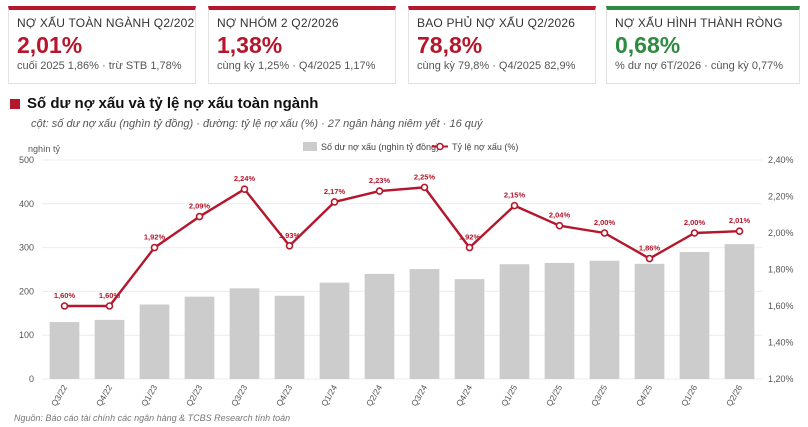 The image size is (808, 427). I want to click on y-tick-label: 100, so click(26, 335).